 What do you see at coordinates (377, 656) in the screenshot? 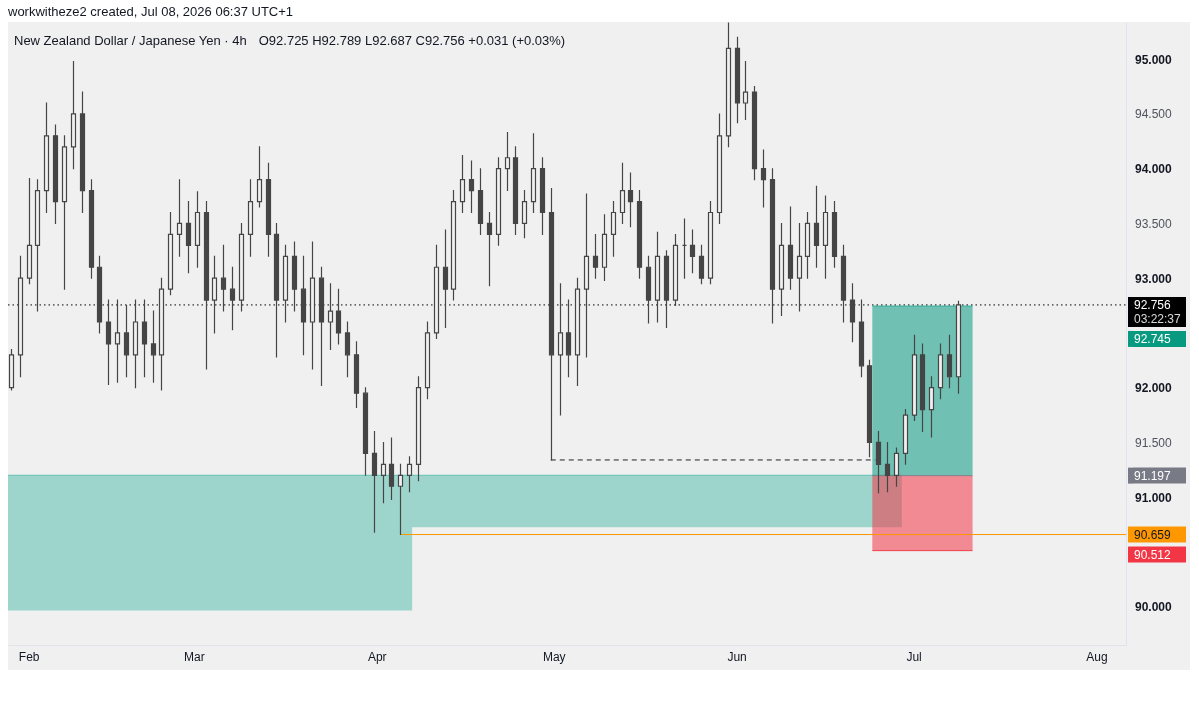
I see `x-tick-label: Apr` at bounding box center [377, 656].